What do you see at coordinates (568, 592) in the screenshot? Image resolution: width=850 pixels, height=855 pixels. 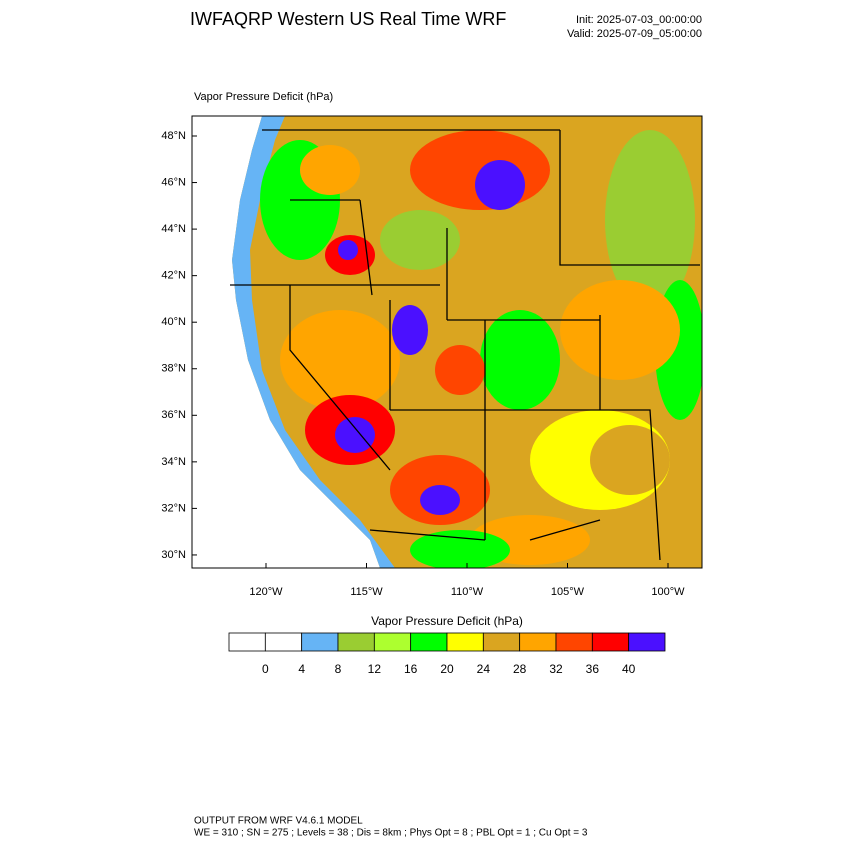 I see `lon-label: 105°W` at bounding box center [568, 592].